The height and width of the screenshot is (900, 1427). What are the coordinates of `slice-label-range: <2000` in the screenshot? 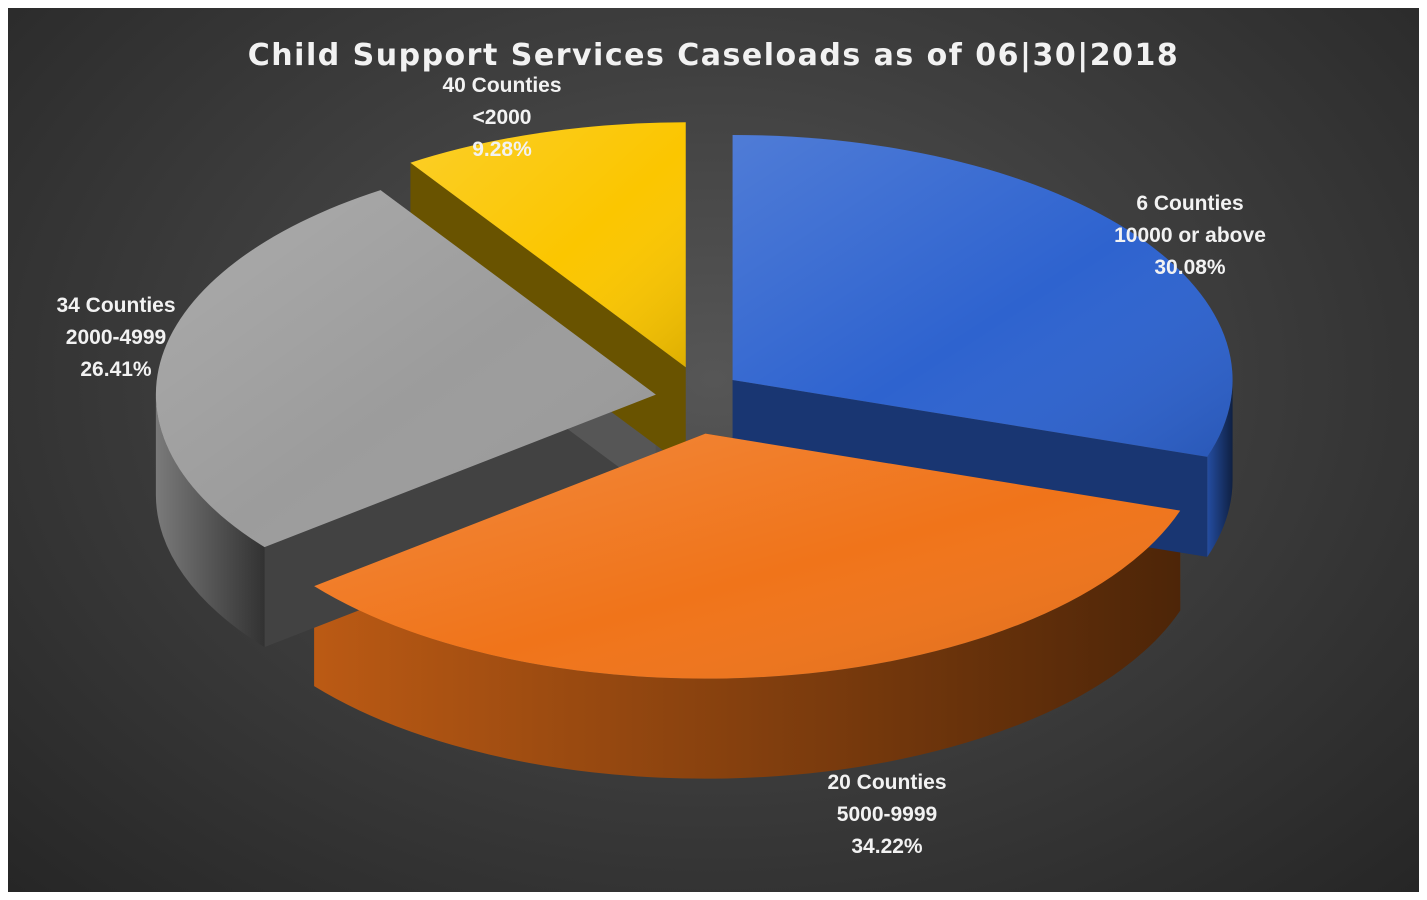 It's located at (502, 117).